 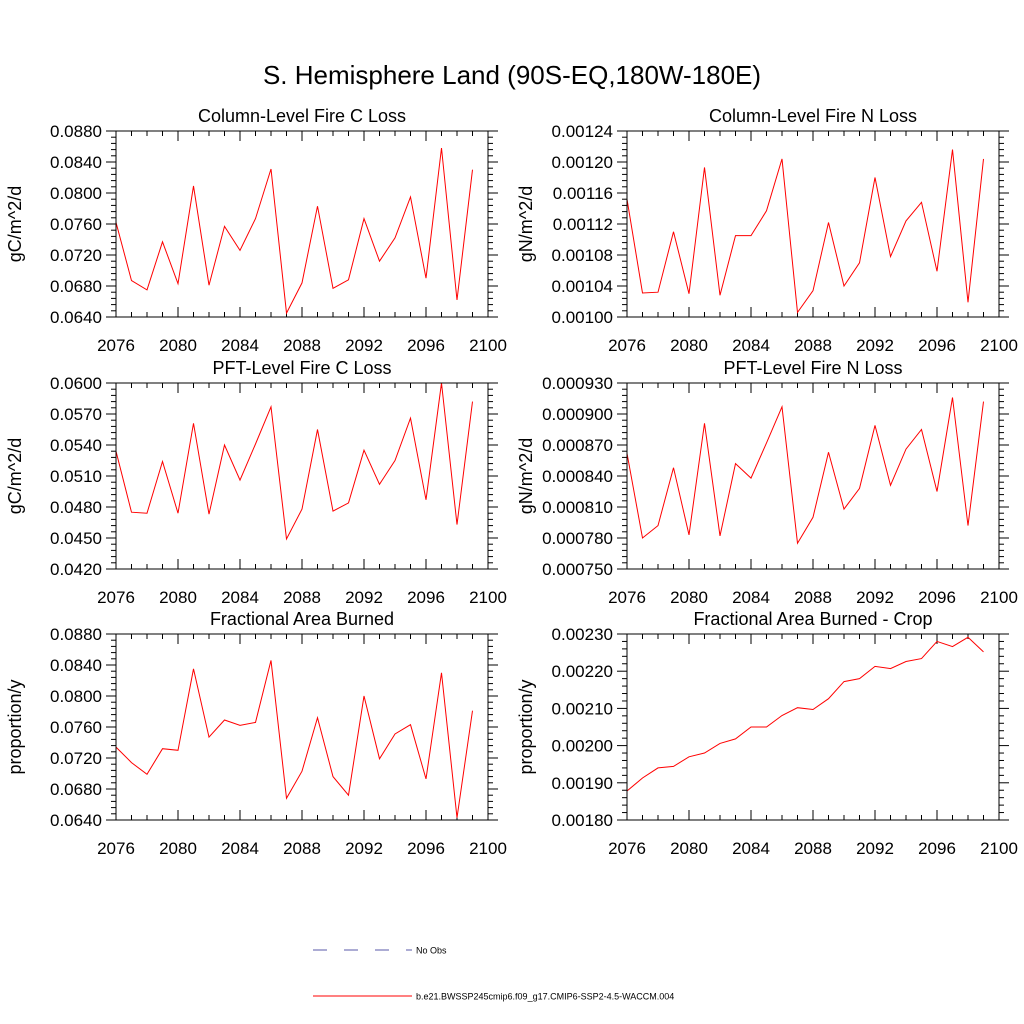 What do you see at coordinates (582, 708) in the screenshot?
I see `y-tick-label: 0.00210` at bounding box center [582, 708].